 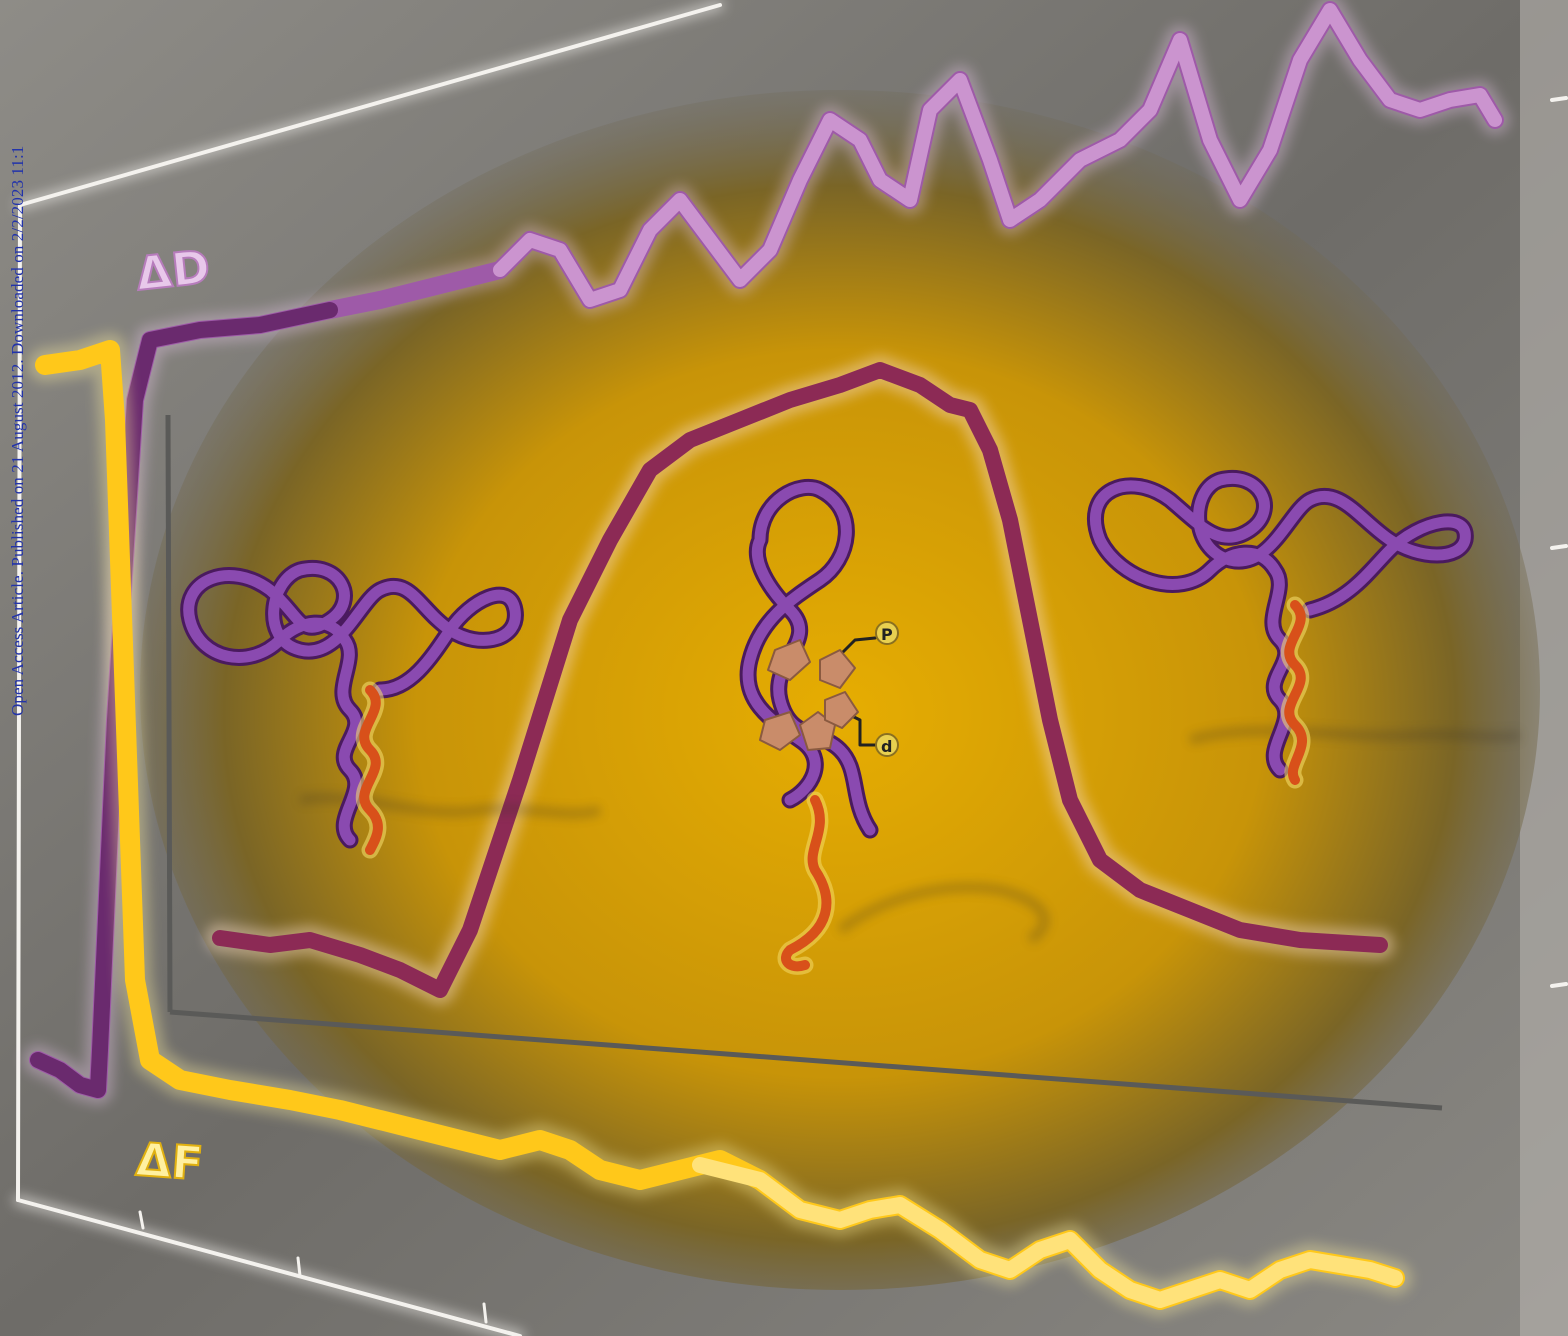 What do you see at coordinates (169, 1161) in the screenshot?
I see `delta-f-label: ΔF` at bounding box center [169, 1161].